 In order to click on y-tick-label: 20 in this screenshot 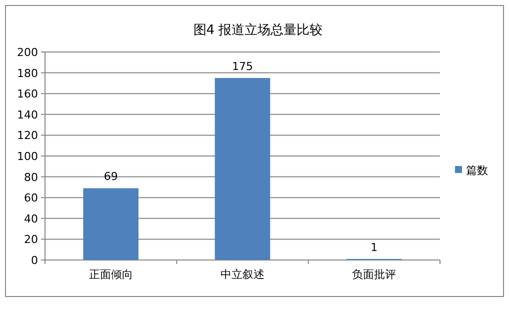, I will do `click(31, 239)`.